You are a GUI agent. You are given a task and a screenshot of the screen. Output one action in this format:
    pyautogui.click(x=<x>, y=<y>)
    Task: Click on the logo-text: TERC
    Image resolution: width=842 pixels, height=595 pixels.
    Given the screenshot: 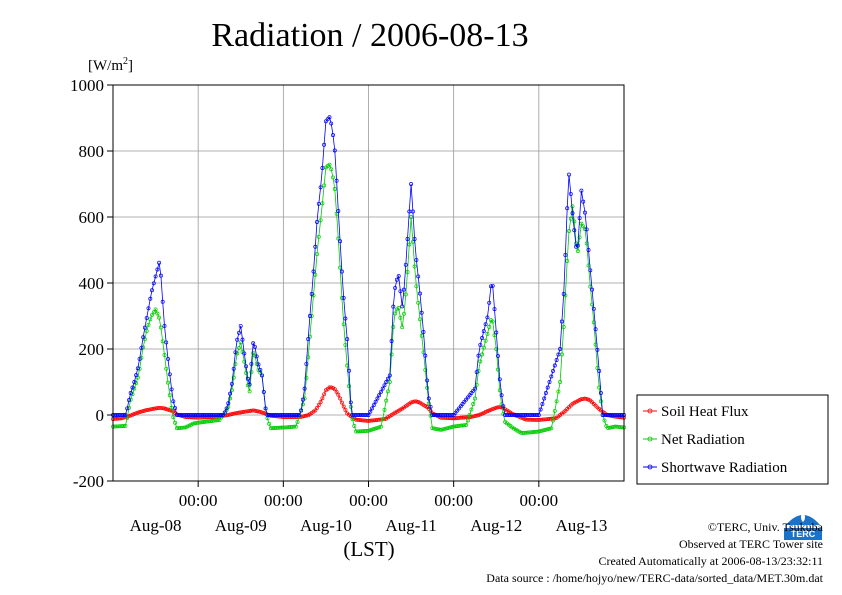 What is the action you would take?
    pyautogui.click(x=803, y=534)
    